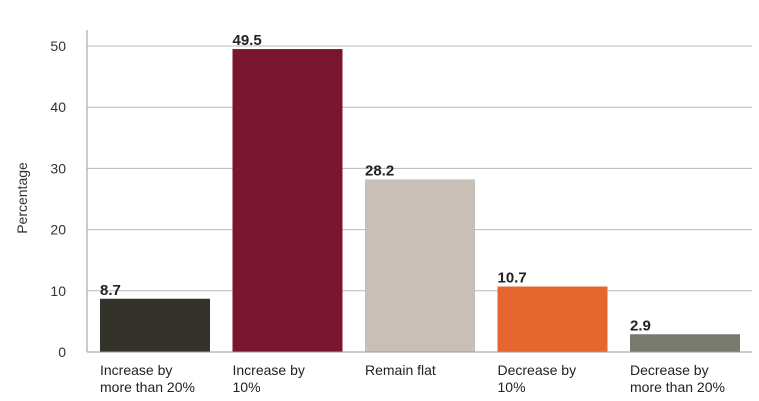 This screenshot has height=401, width=759. Describe the element at coordinates (62, 352) in the screenshot. I see `y-tick-label: 0` at that location.